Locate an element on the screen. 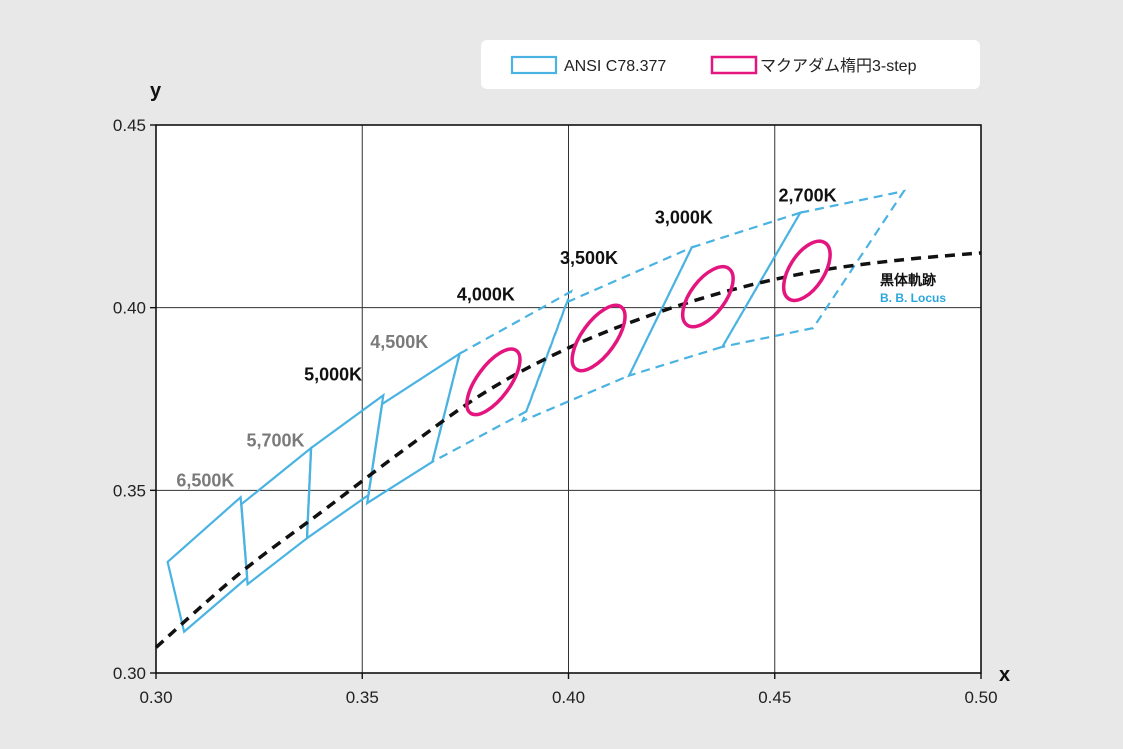 This screenshot has height=749, width=1123. ansi-quadrangle-3000k is located at coordinates (714, 294).